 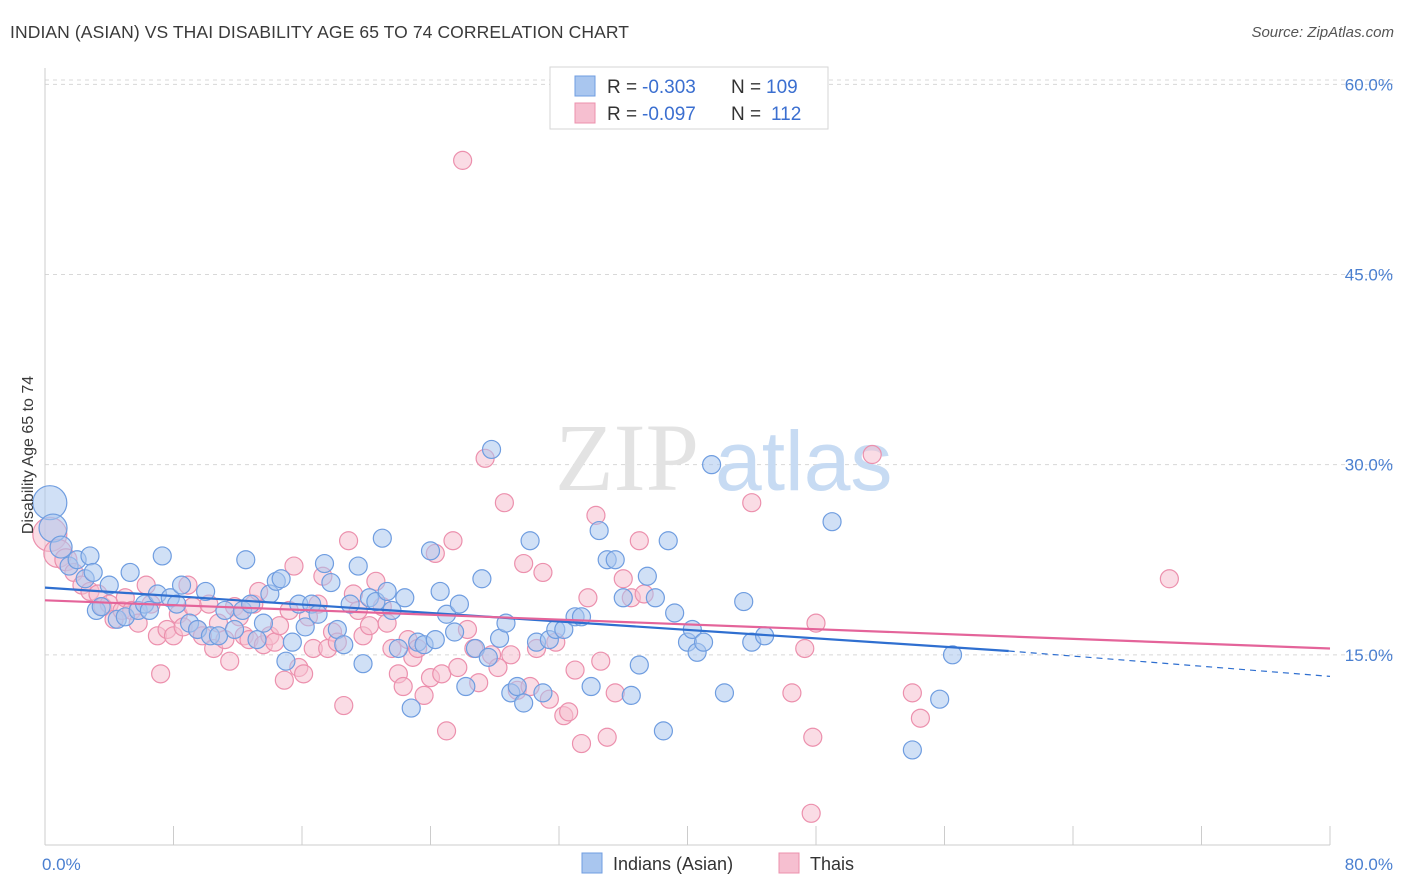 I want to click on watermark: ZIP atlas, so click(x=723, y=457).